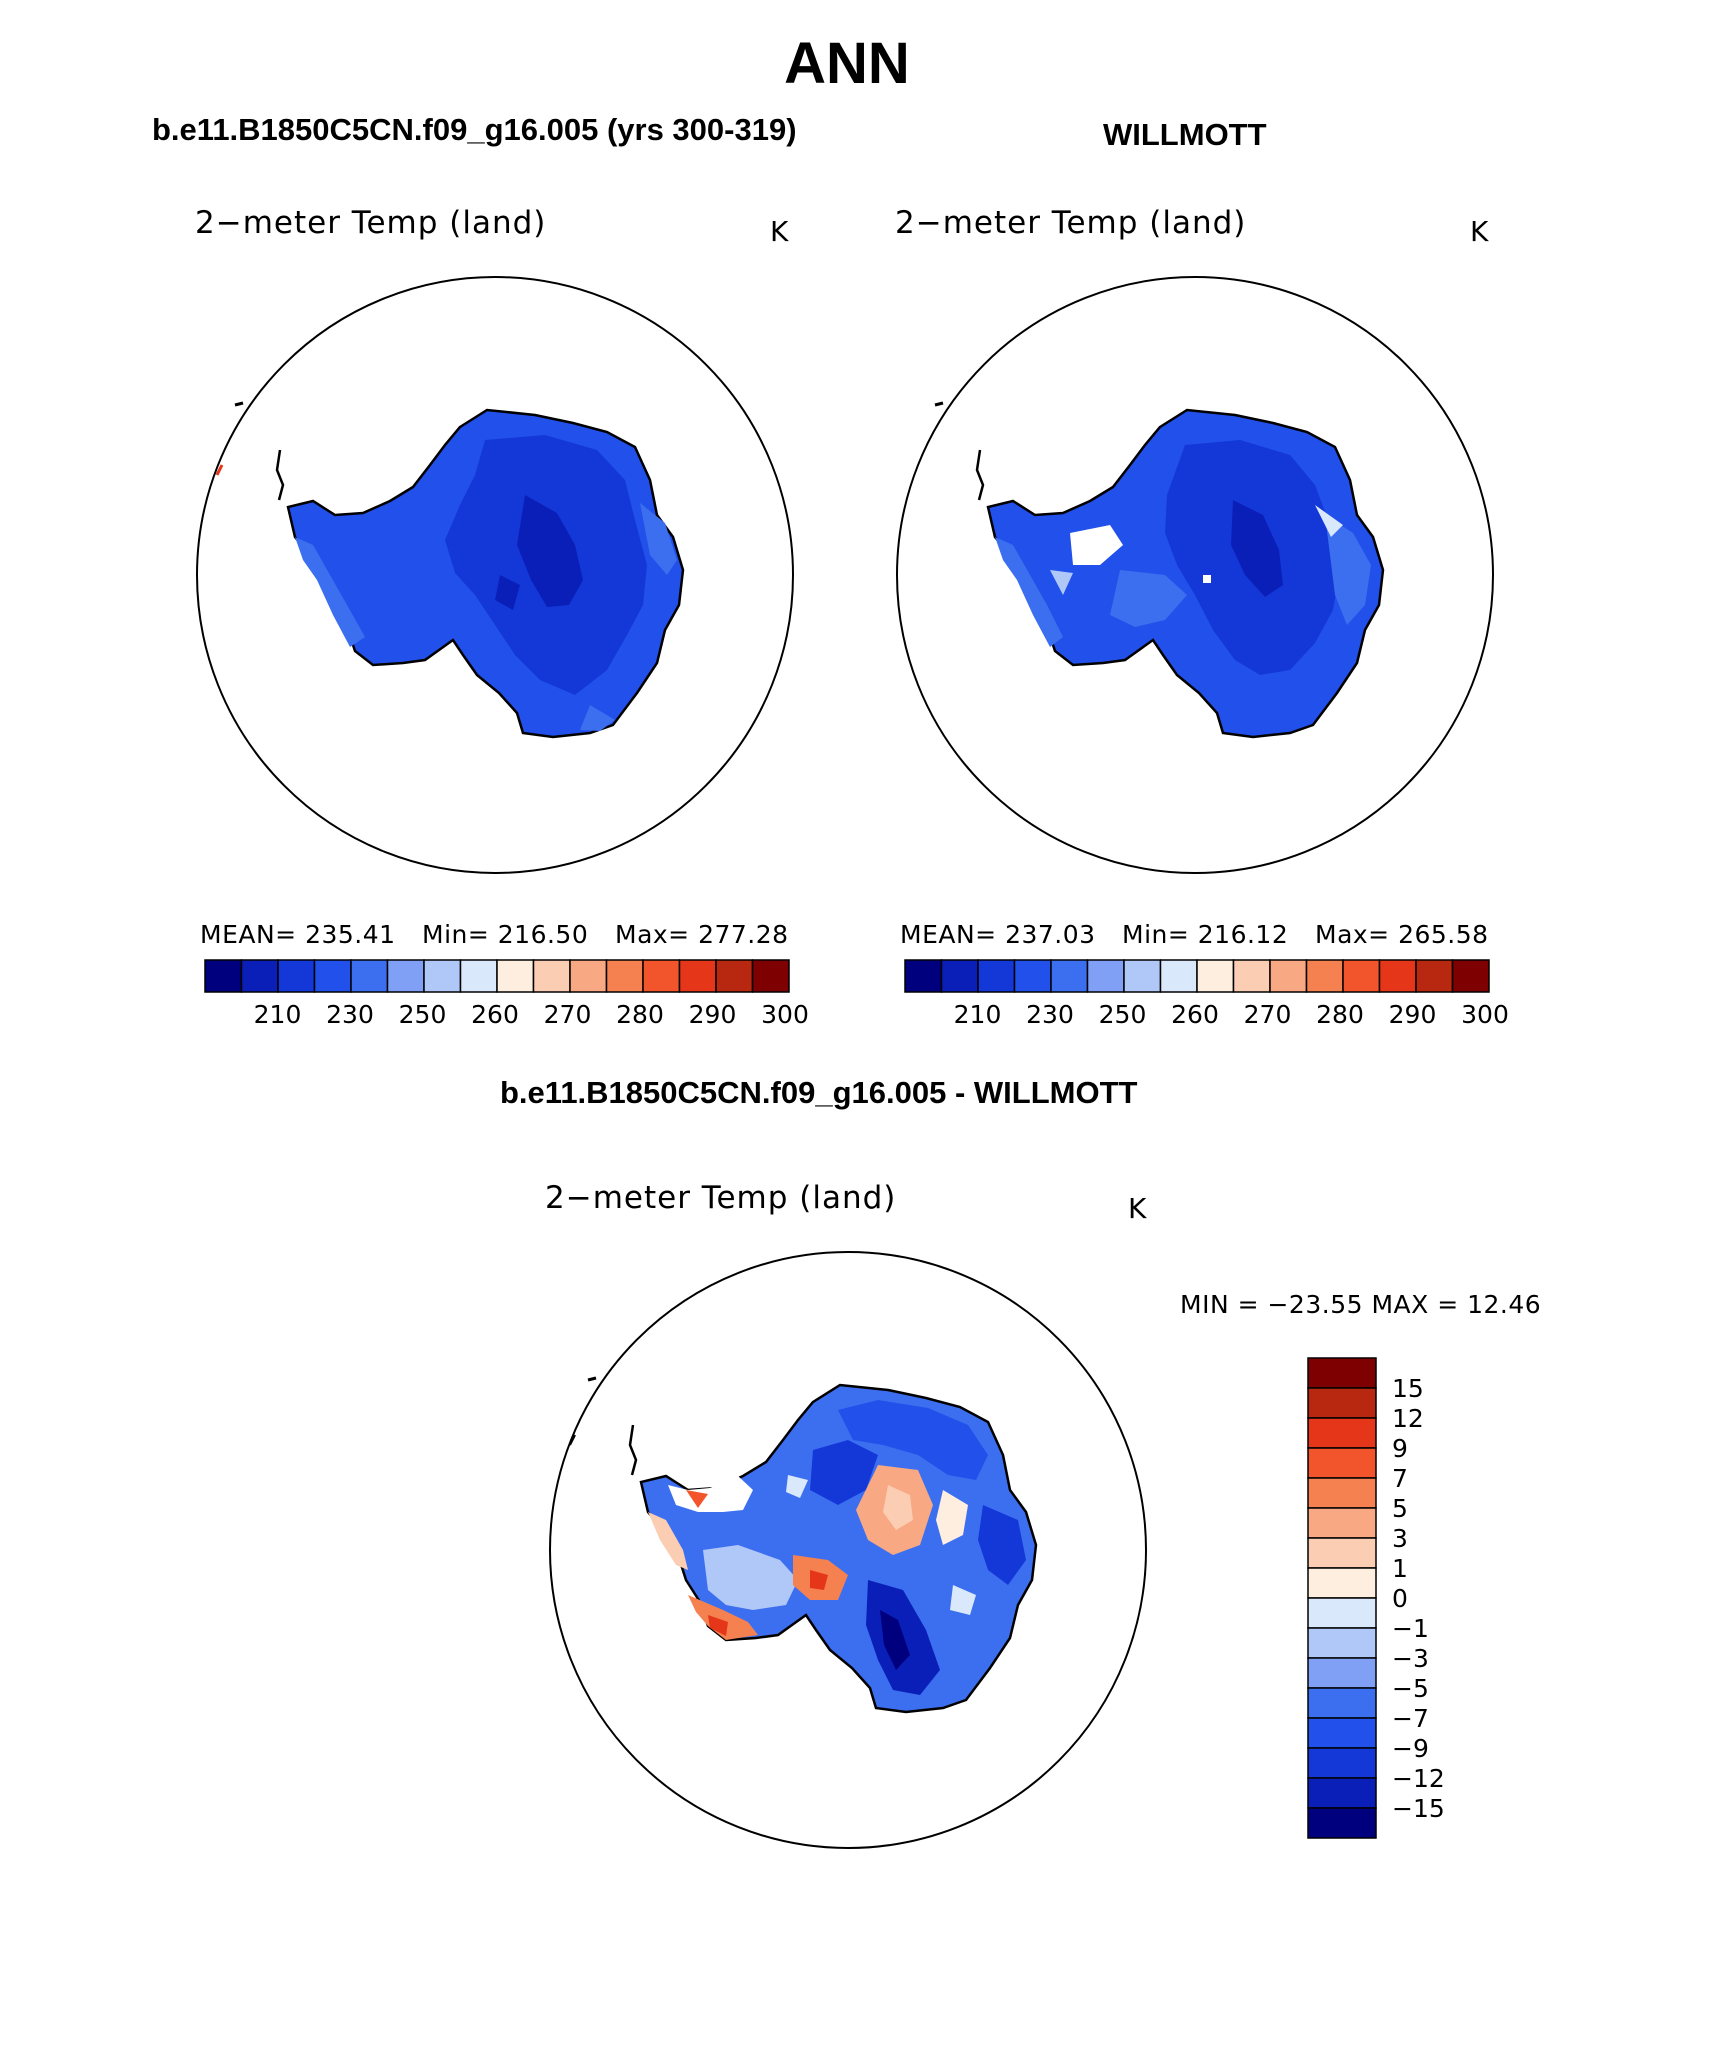 Image resolution: width=1710 pixels, height=2061 pixels. I want to click on colorbar-tick-label: 3, so click(1400, 1538).